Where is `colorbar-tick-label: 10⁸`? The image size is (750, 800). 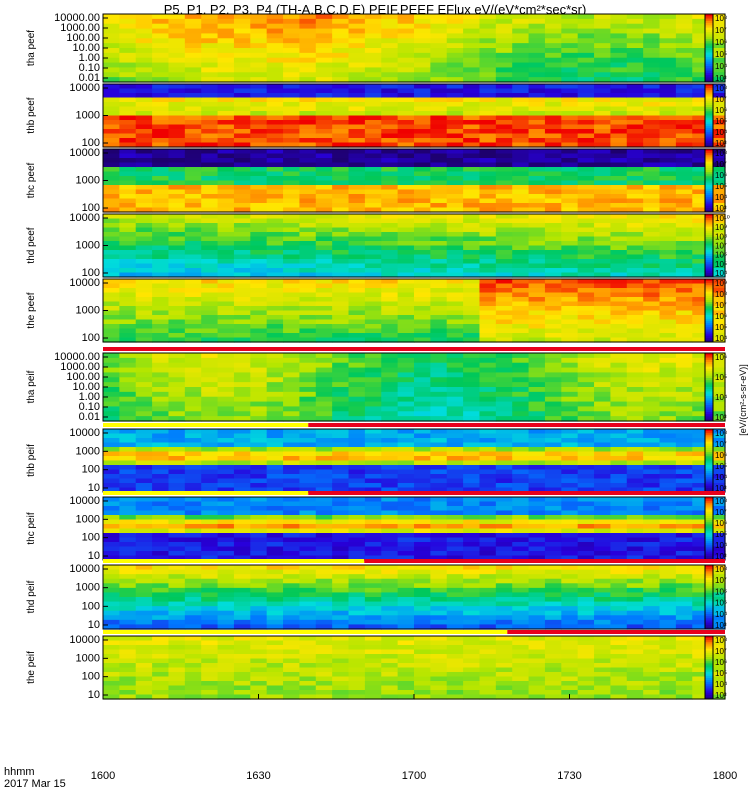 colorbar-tick-label: 10⁸ is located at coordinates (721, 501).